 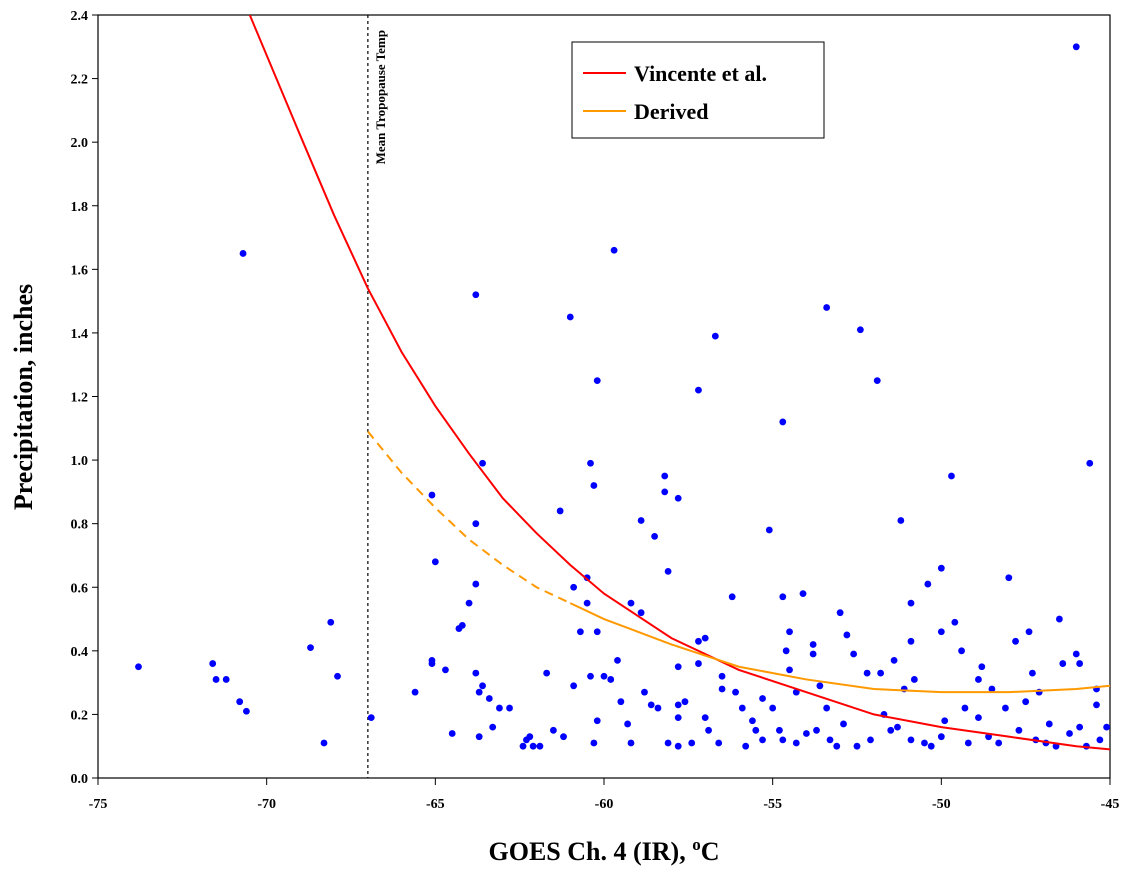 What do you see at coordinates (80, 398) in the screenshot?
I see `y-tick-label: 1.2` at bounding box center [80, 398].